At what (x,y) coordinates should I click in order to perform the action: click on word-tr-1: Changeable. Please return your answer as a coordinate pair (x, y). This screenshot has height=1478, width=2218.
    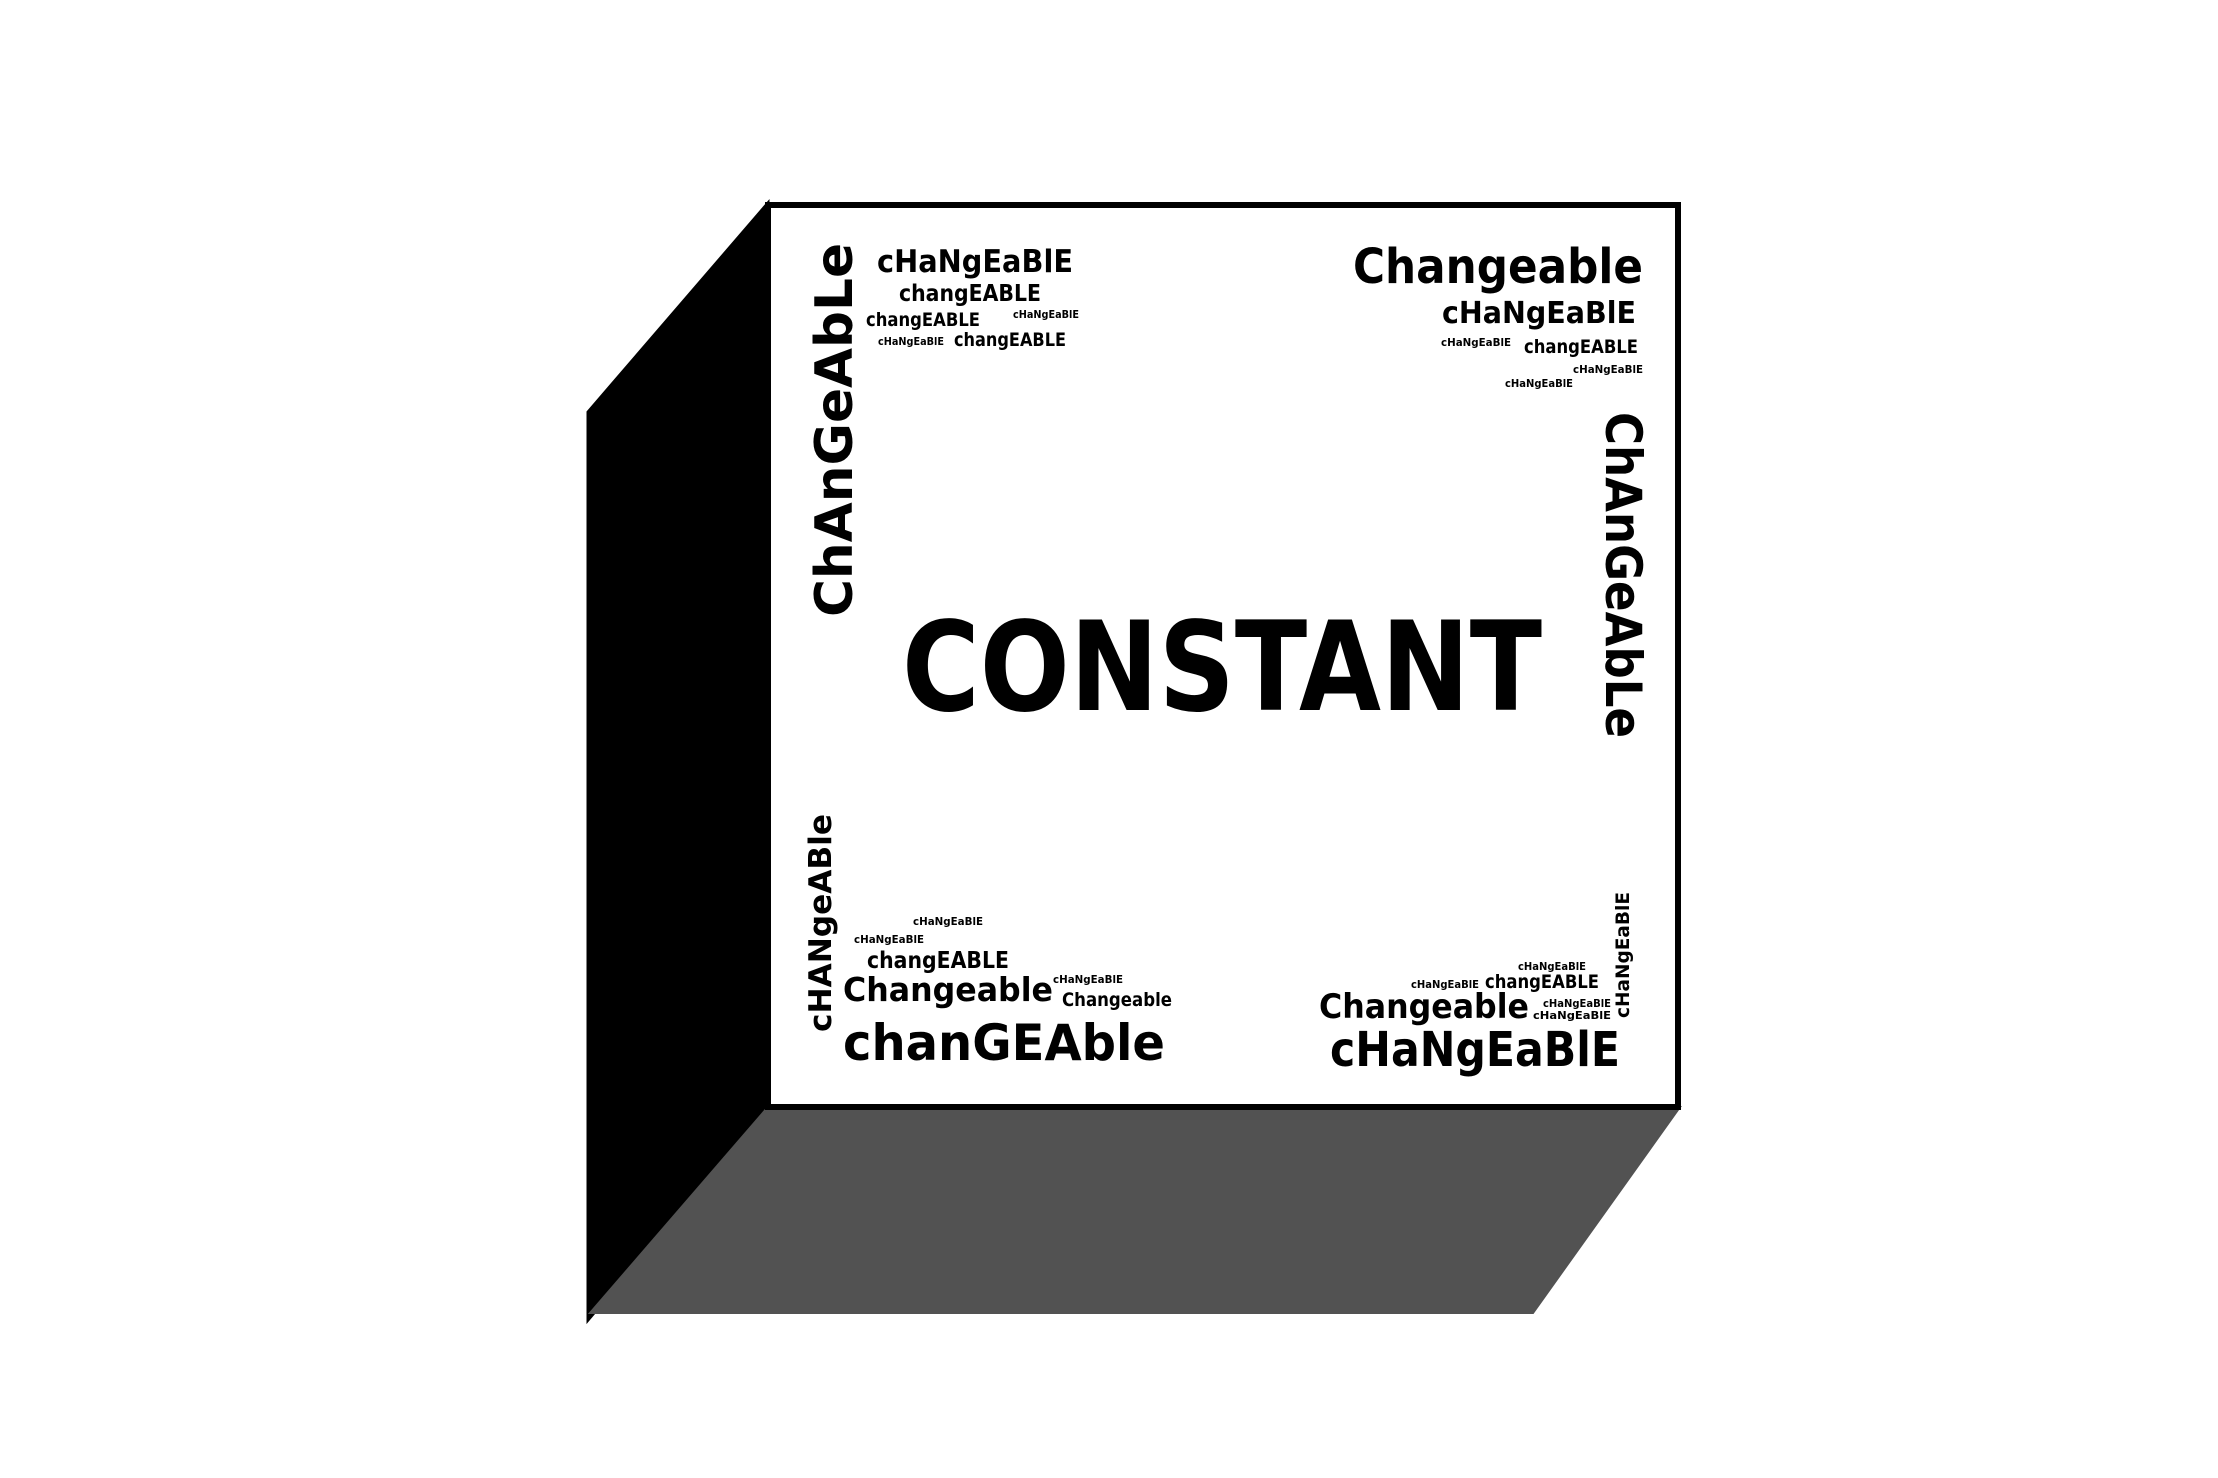
    Looking at the image, I should click on (1498, 267).